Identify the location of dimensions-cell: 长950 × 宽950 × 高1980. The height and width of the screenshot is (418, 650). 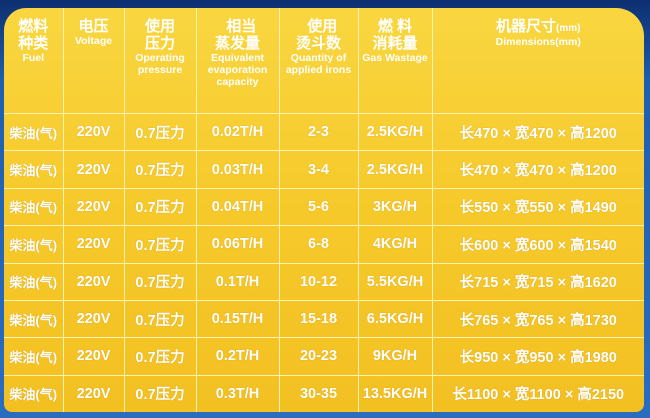
(537, 356).